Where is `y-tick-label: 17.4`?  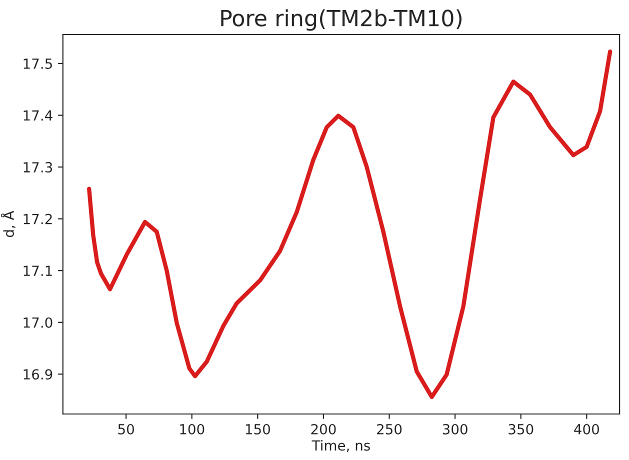 y-tick-label: 17.4 is located at coordinates (38, 115).